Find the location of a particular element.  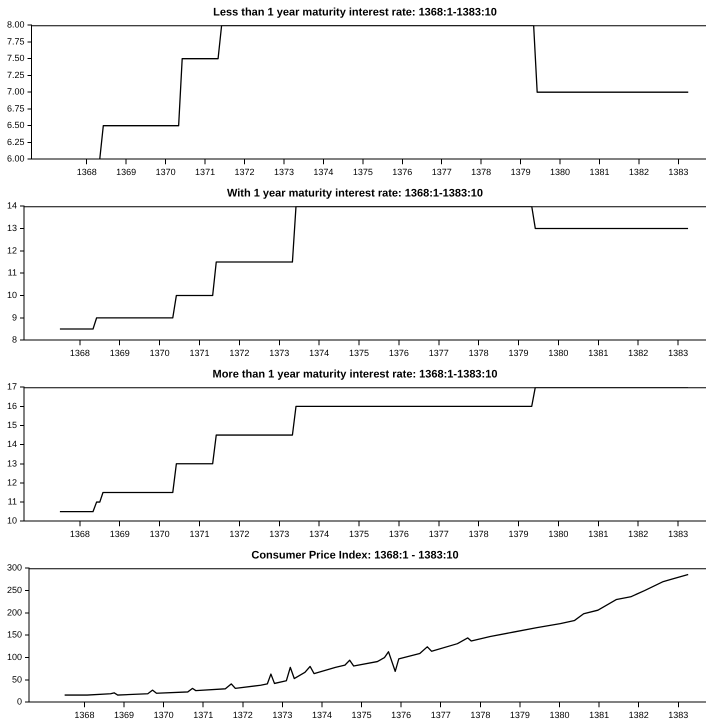

y-tick-label: 7.75 is located at coordinates (15, 41).